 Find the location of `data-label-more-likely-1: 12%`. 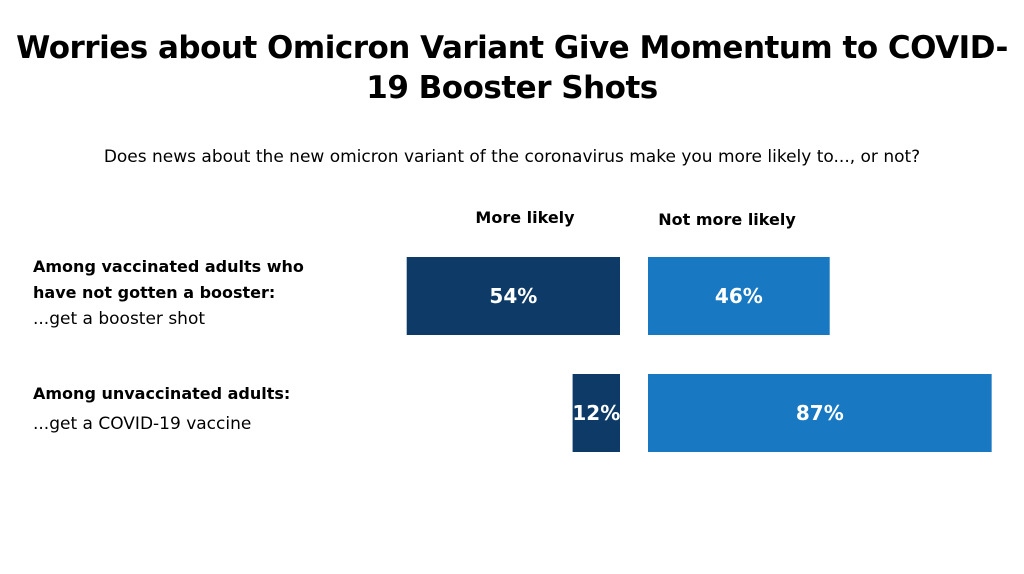

data-label-more-likely-1: 12% is located at coordinates (596, 413).